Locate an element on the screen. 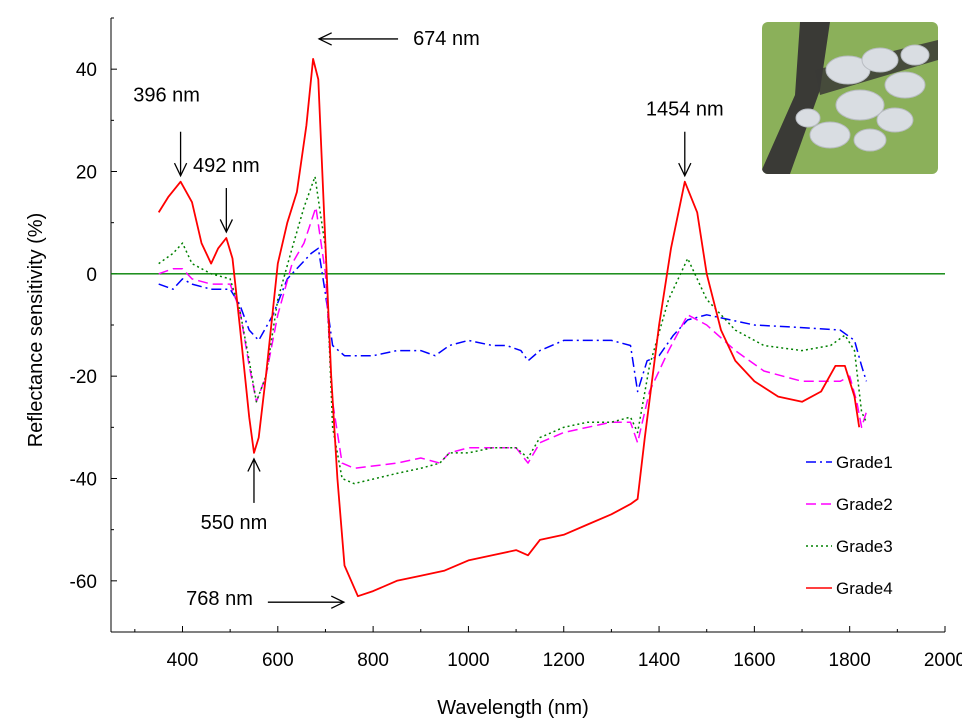 This screenshot has height=722, width=962. x-tick-label: 1600 is located at coordinates (754, 660).